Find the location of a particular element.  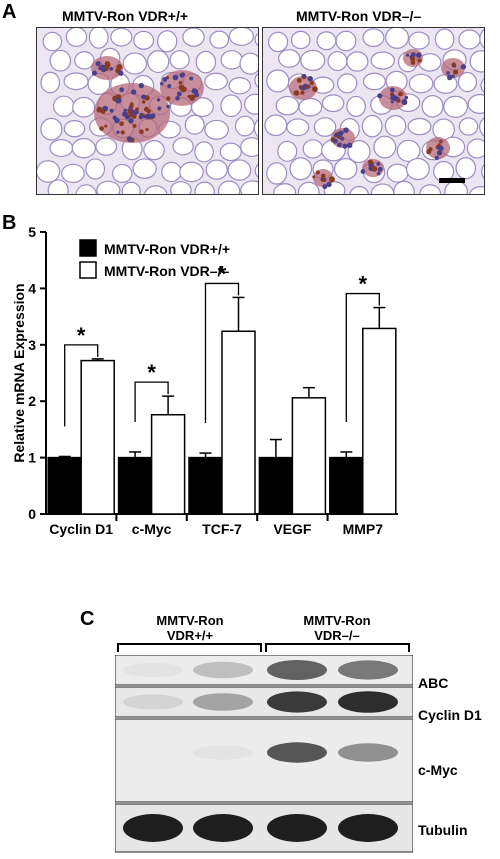

x-category-label: VEGF is located at coordinates (292, 529).